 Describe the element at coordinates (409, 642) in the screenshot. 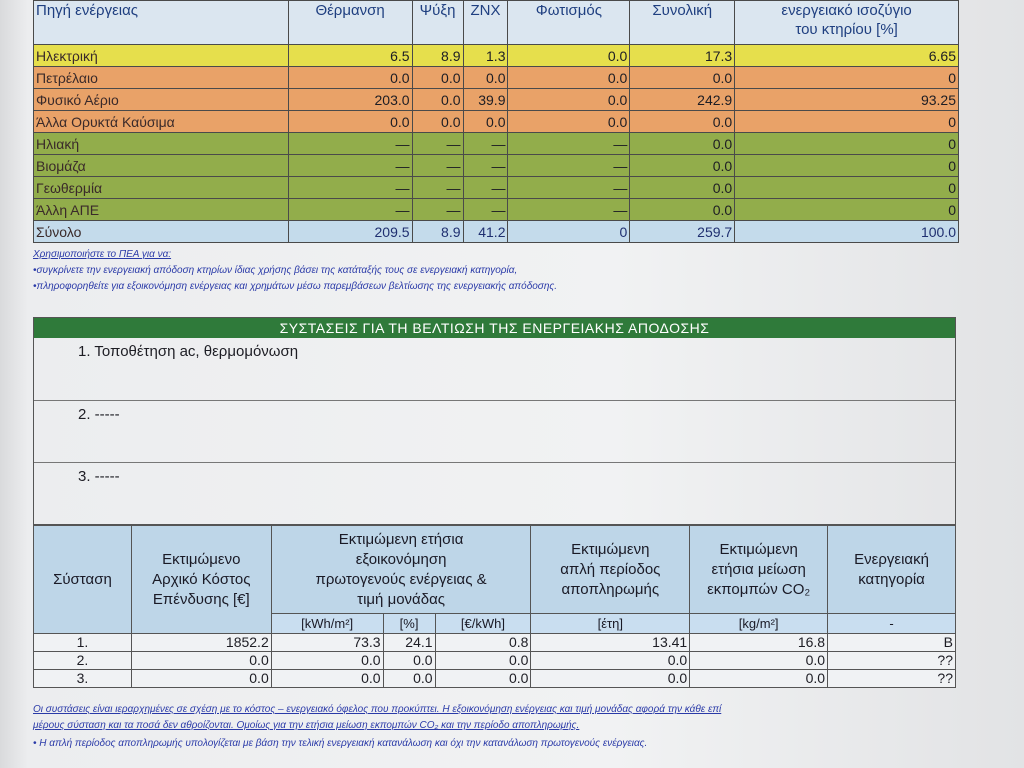

I see `rec-cell-percent: 24.1` at that location.